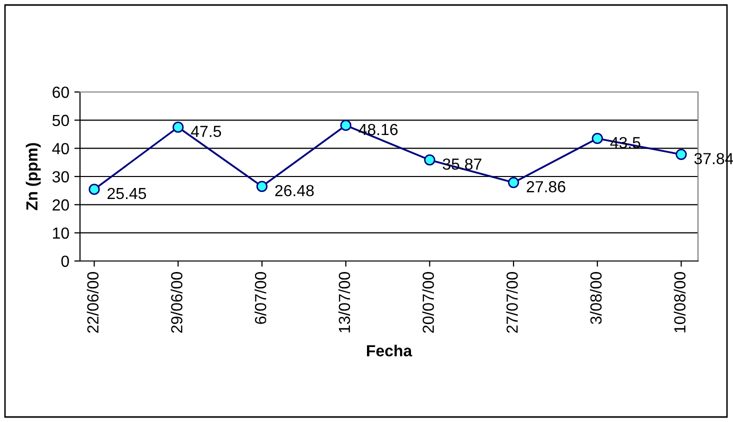  What do you see at coordinates (546, 186) in the screenshot?
I see `data-label: 27.86` at bounding box center [546, 186].